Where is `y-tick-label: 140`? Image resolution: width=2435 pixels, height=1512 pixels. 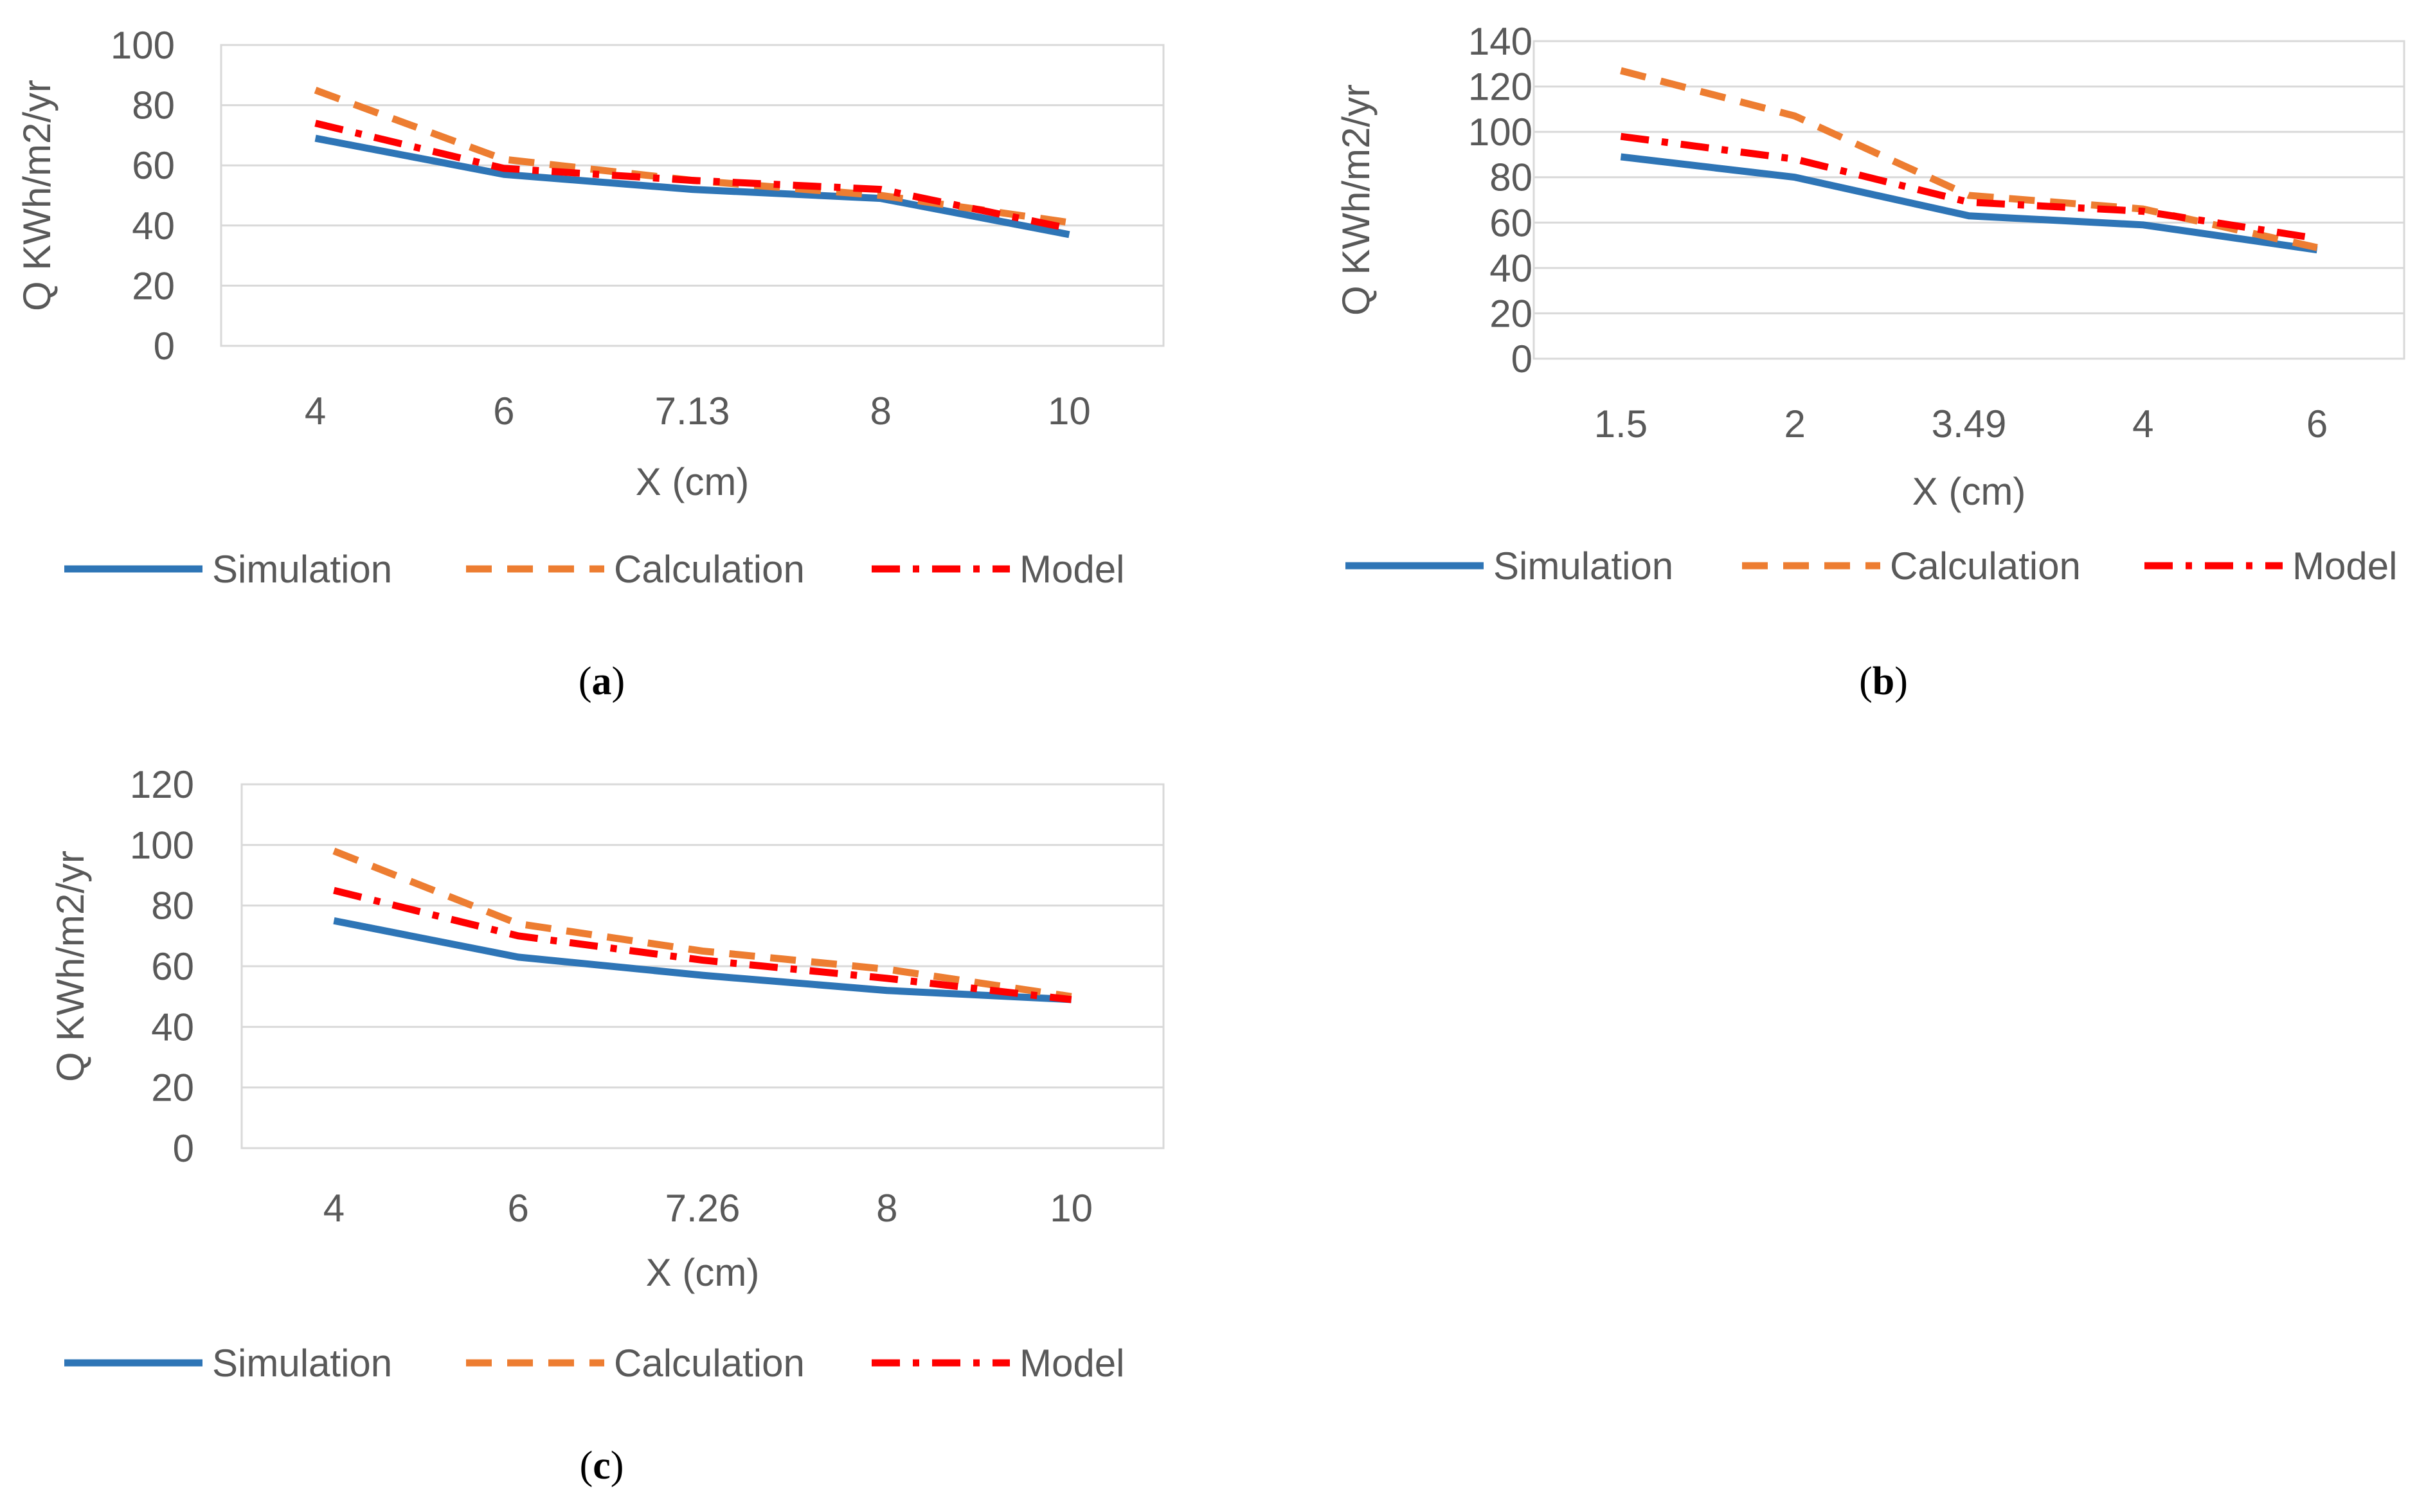
y-tick-label: 140 is located at coordinates (1500, 42).